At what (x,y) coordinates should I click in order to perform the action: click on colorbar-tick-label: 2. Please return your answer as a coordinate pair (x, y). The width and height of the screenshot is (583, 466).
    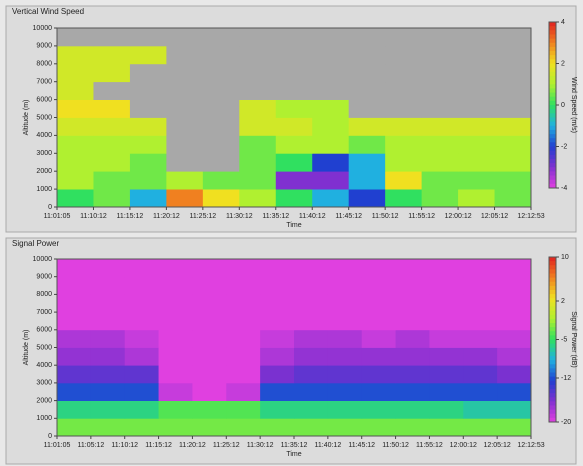
    Looking at the image, I should click on (563, 63).